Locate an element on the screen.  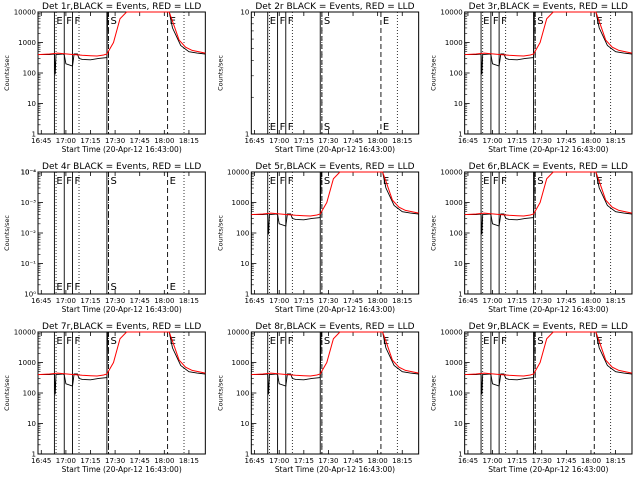
panel-title: Det 8r,BLACK = Events, RED = LLD is located at coordinates (334, 327).